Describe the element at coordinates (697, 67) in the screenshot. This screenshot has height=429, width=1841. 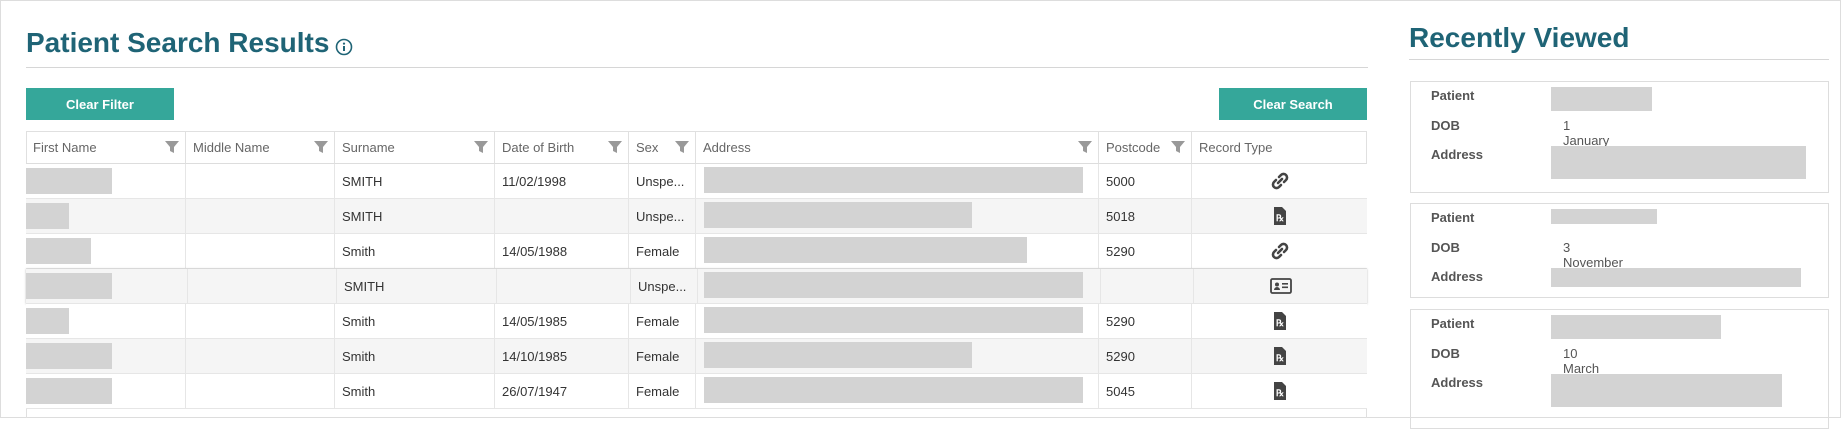
I see `divider` at that location.